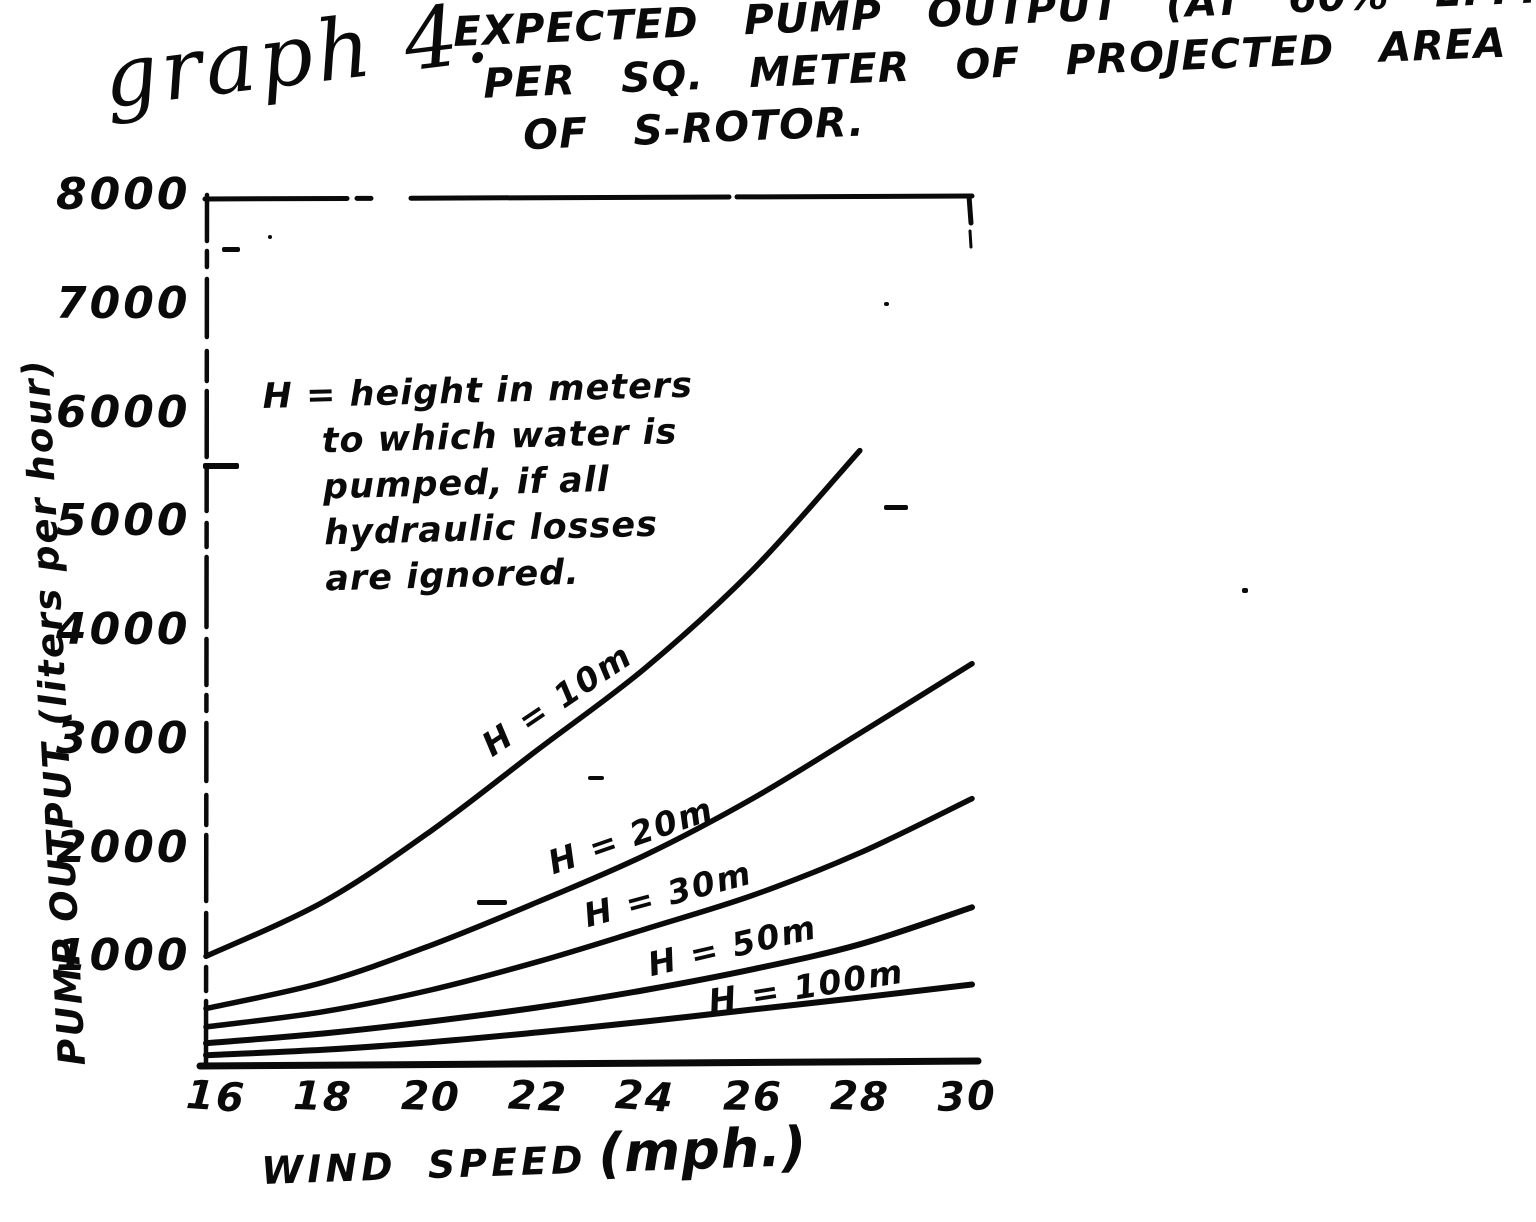 The height and width of the screenshot is (1222, 1536). I want to click on x-tick-label-18: 18, so click(323, 1097).